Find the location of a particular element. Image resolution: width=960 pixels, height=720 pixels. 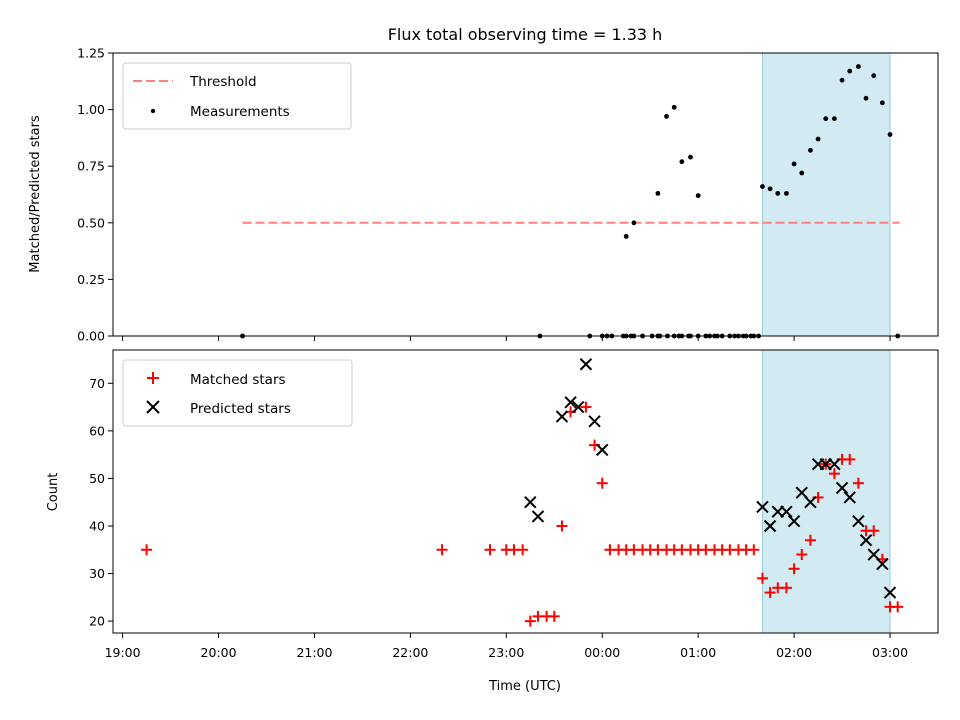

y-tick-label: 60 is located at coordinates (97, 430).